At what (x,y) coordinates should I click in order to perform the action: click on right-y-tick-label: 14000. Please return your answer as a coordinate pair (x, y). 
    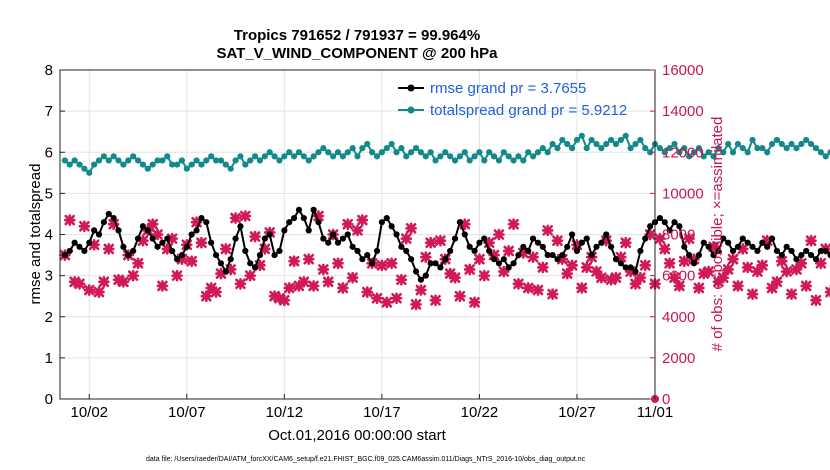
    Looking at the image, I should click on (683, 111).